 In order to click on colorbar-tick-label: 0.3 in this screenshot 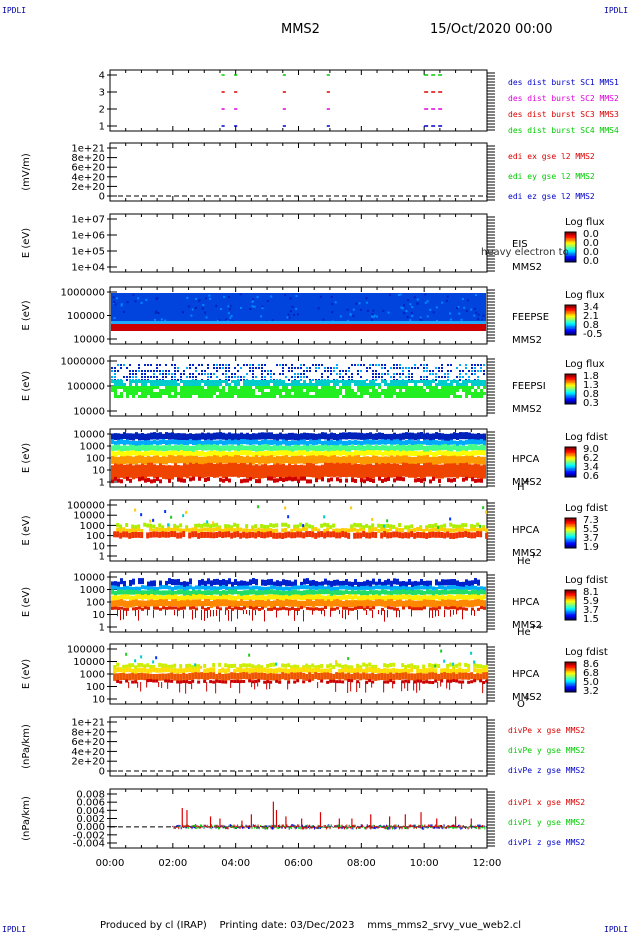, I will do `click(591, 403)`.